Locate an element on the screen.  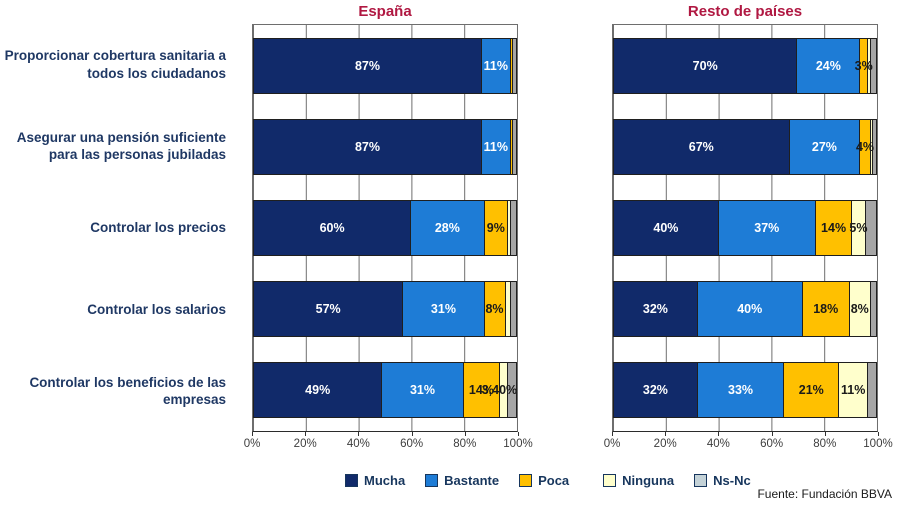
value-label: 49% is located at coordinates (318, 390).